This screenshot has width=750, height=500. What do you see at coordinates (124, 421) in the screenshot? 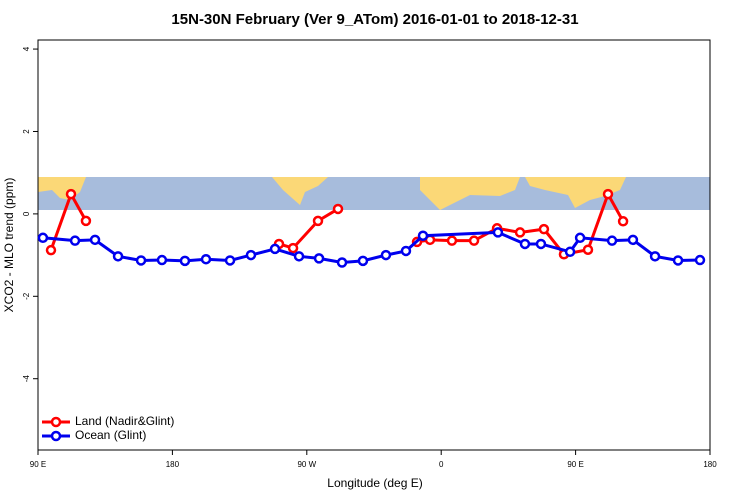
I see `legend-label: Land (Nadir&Glint)` at bounding box center [124, 421].